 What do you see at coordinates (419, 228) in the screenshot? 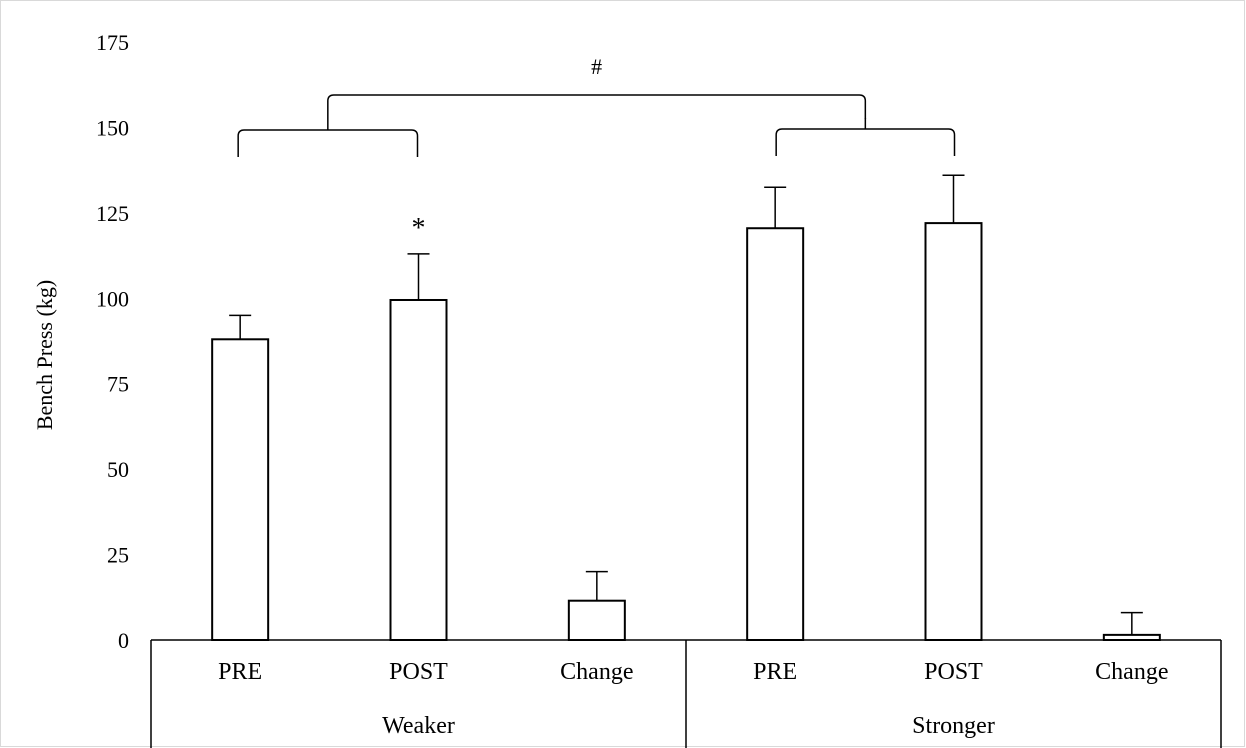
I see `significance-asterisk: *` at bounding box center [419, 228].